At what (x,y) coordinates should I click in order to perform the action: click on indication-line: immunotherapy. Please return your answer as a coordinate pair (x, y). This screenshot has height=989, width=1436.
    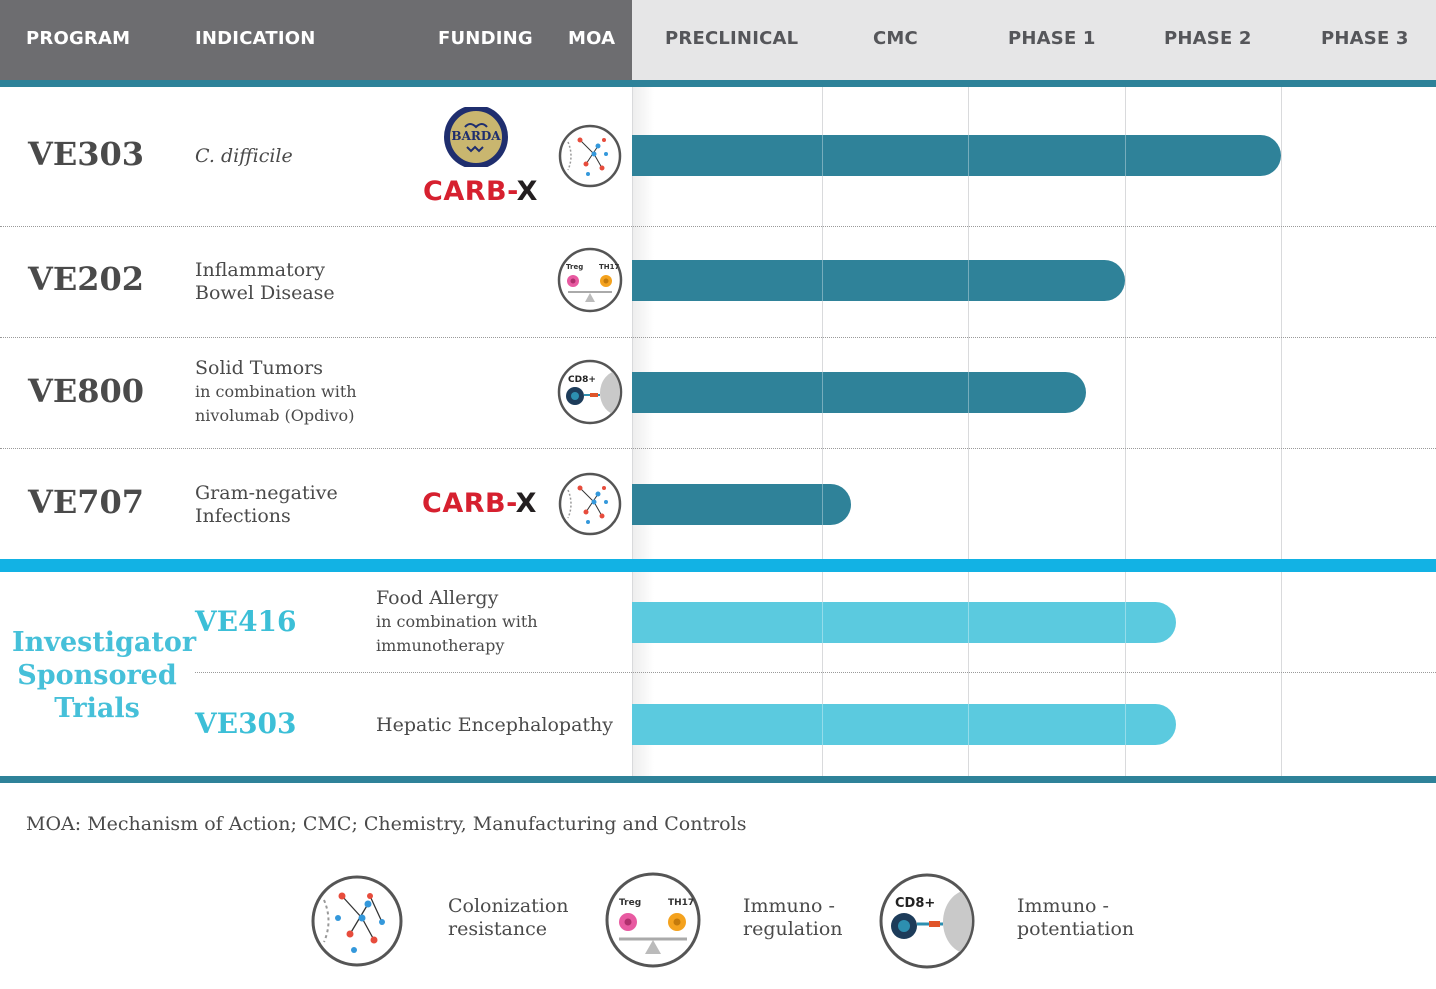
    Looking at the image, I should click on (440, 645).